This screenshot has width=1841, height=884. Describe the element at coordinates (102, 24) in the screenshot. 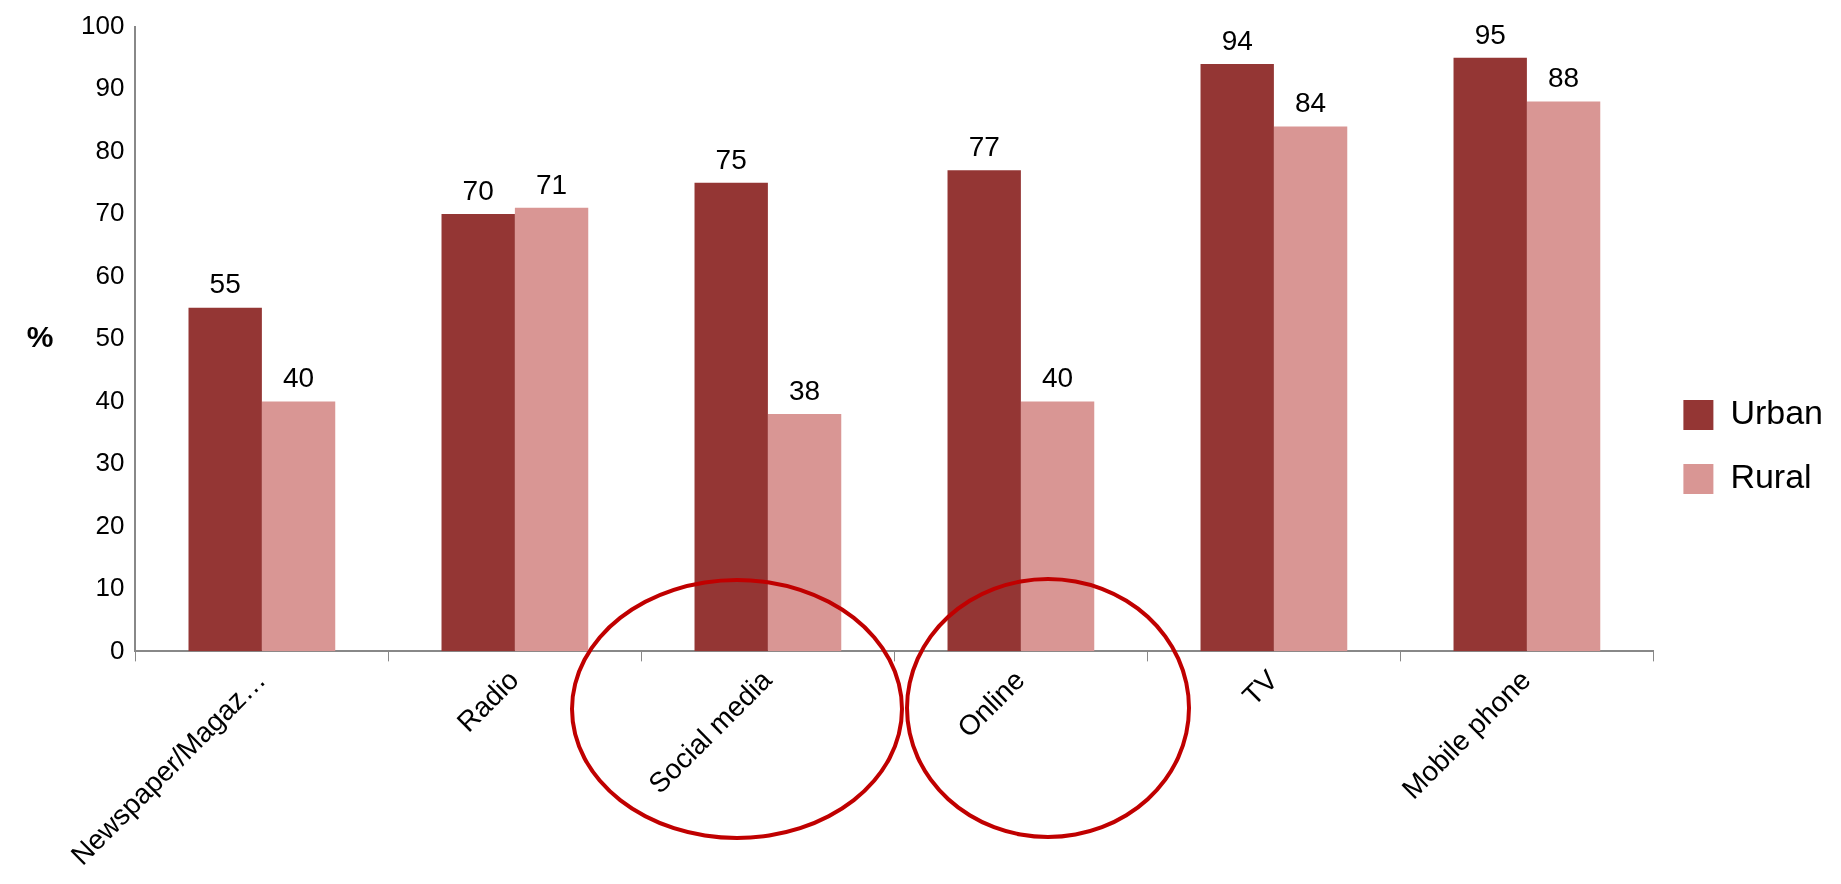

I see `y-tick-label: 100` at that location.